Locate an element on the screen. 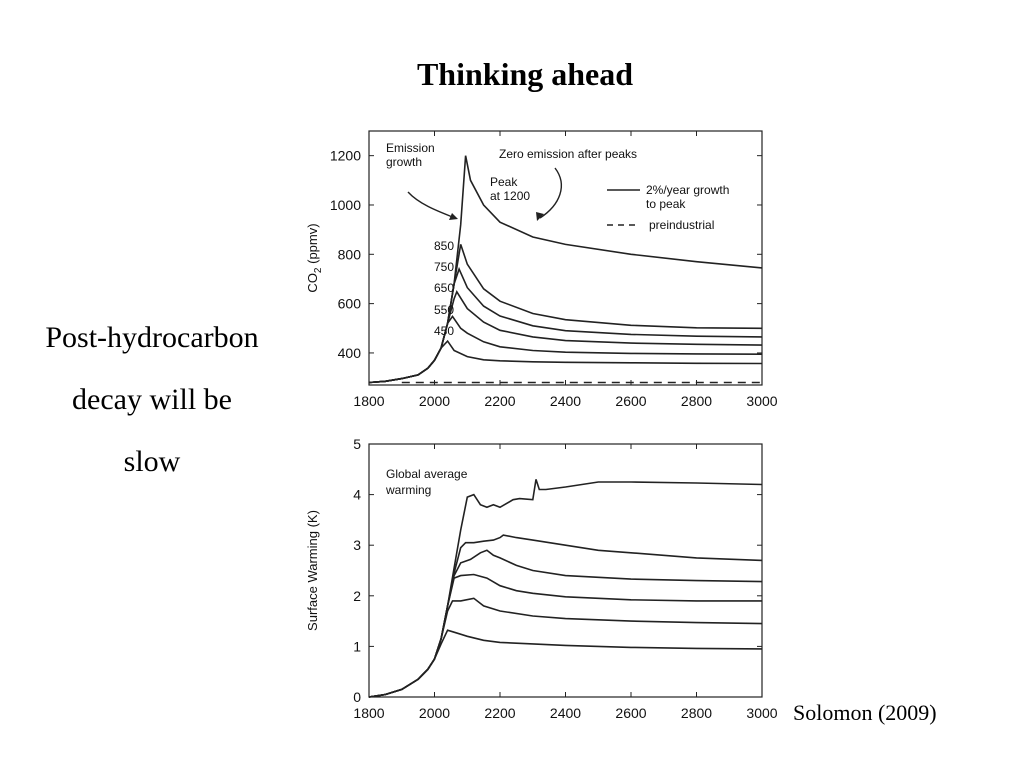 This screenshot has height=768, width=1024. peak-label: 450 is located at coordinates (444, 331).